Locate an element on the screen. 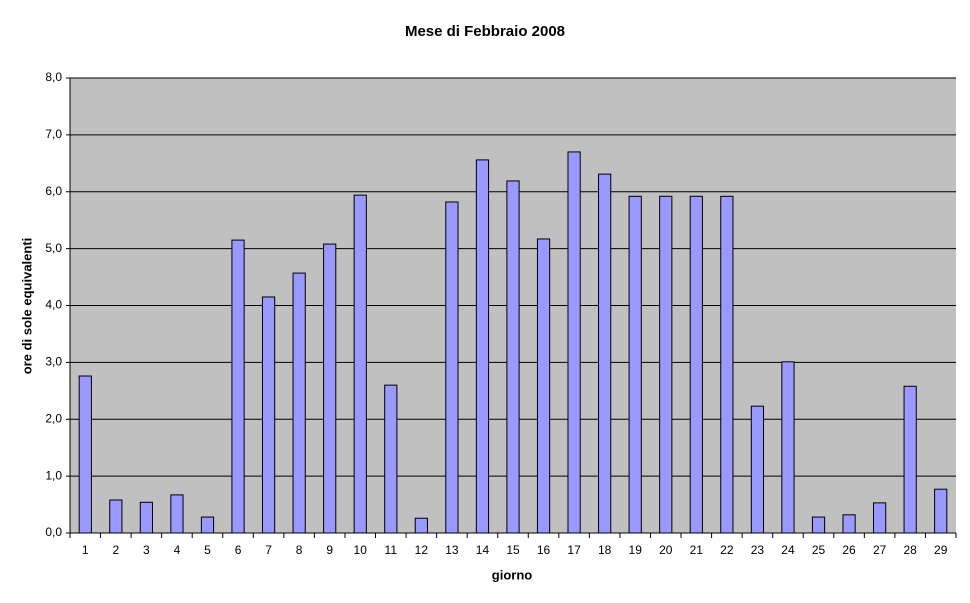  x-tick-label: 12 is located at coordinates (422, 550).